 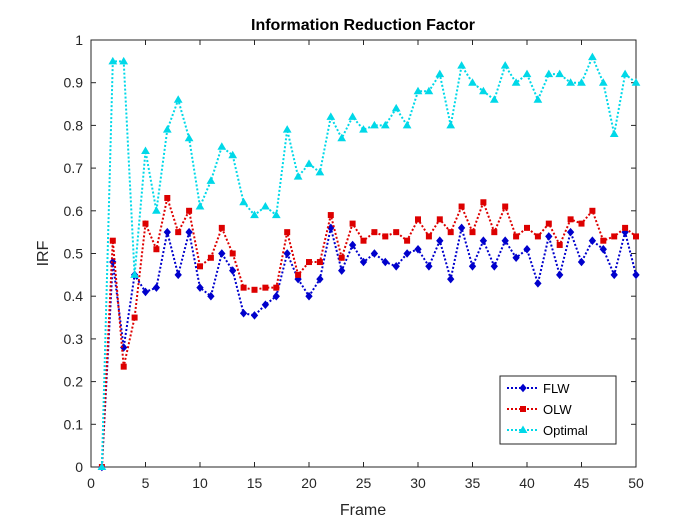 I want to click on x-axis-label: Frame, so click(x=363, y=510).